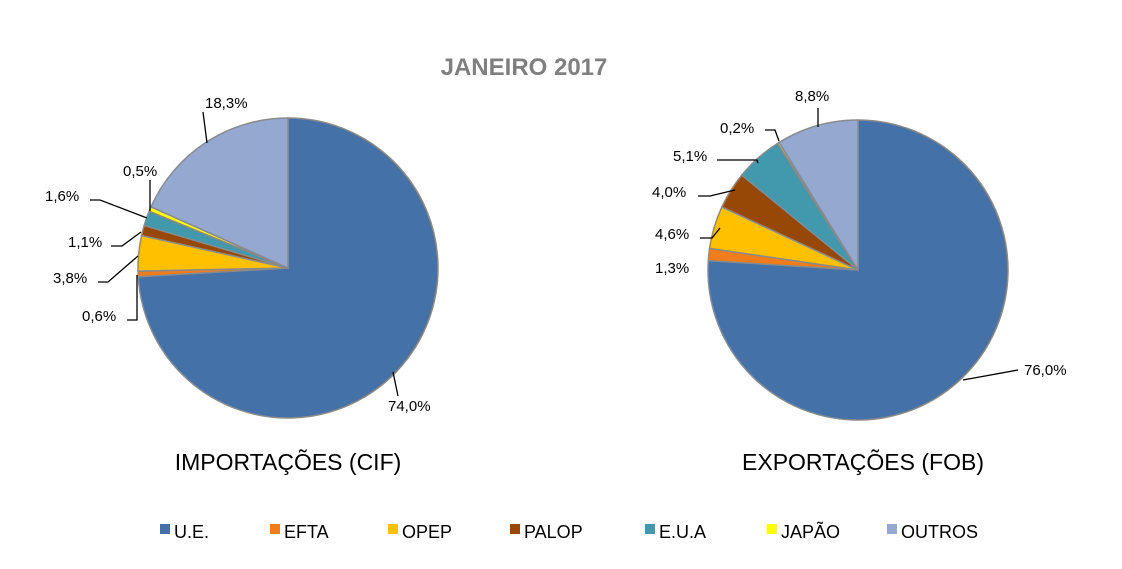  What do you see at coordinates (226, 103) in the screenshot?
I see `data-label: 18,3%` at bounding box center [226, 103].